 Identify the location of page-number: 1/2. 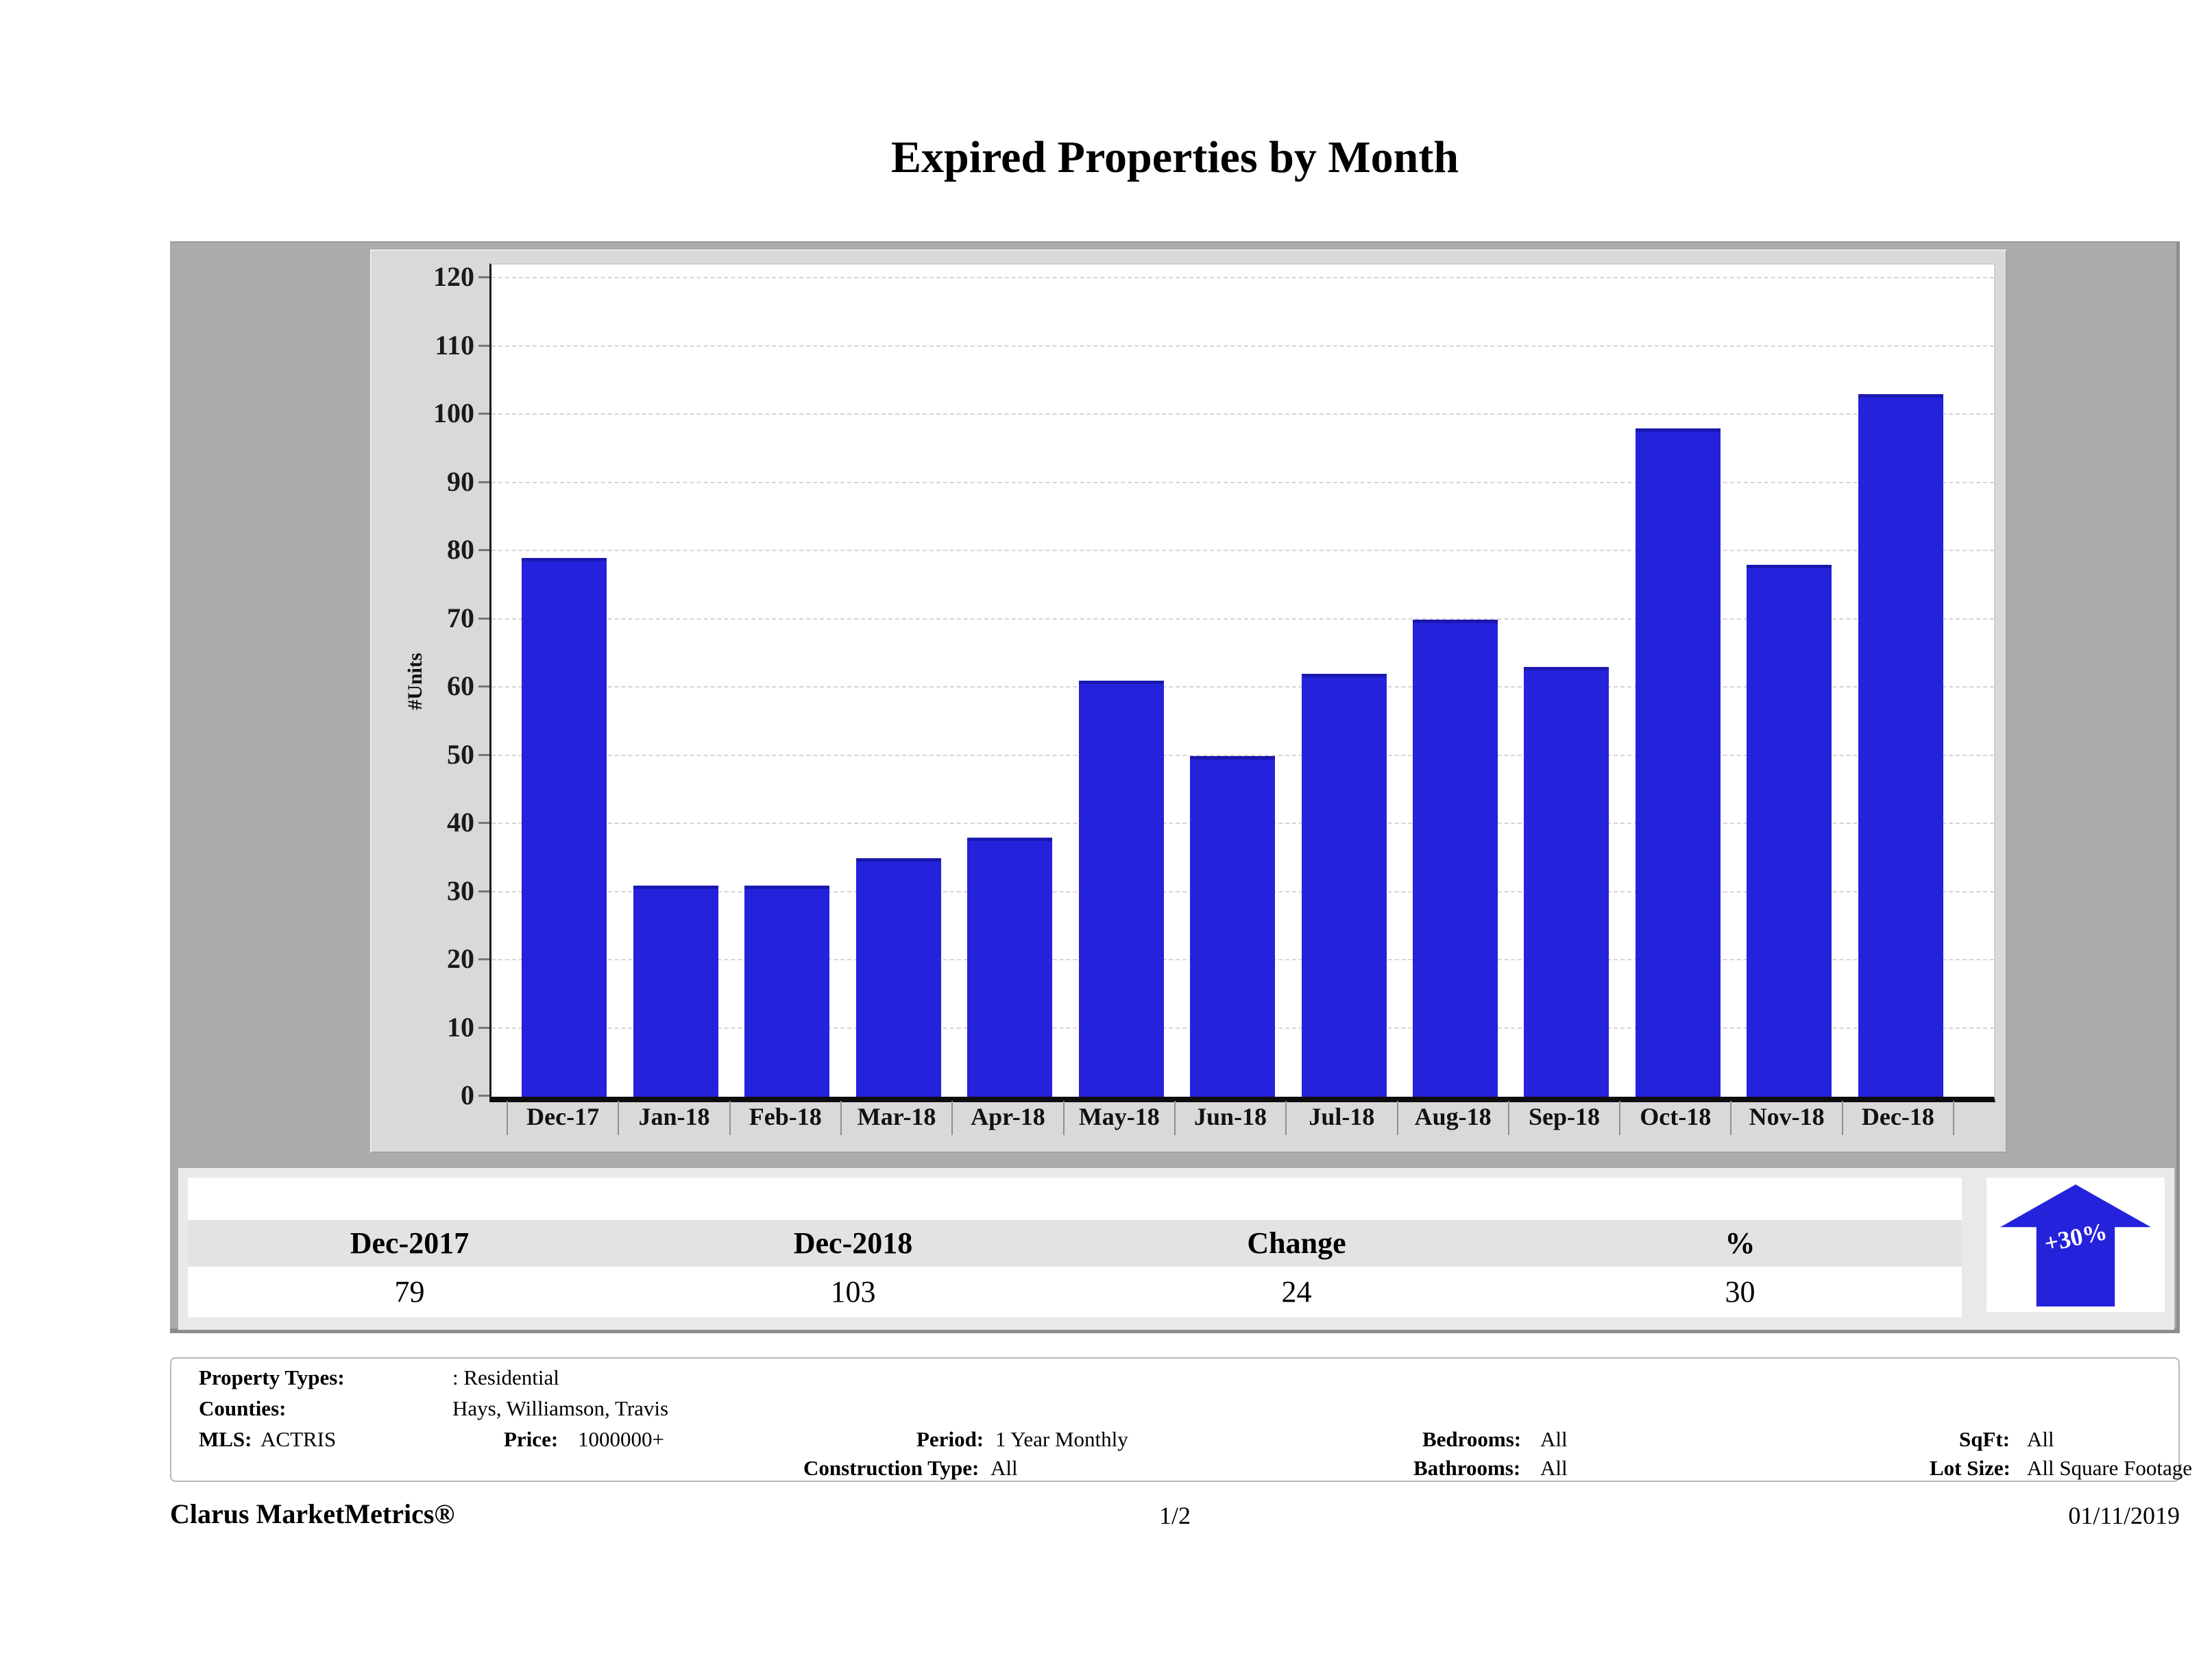
(1174, 1515).